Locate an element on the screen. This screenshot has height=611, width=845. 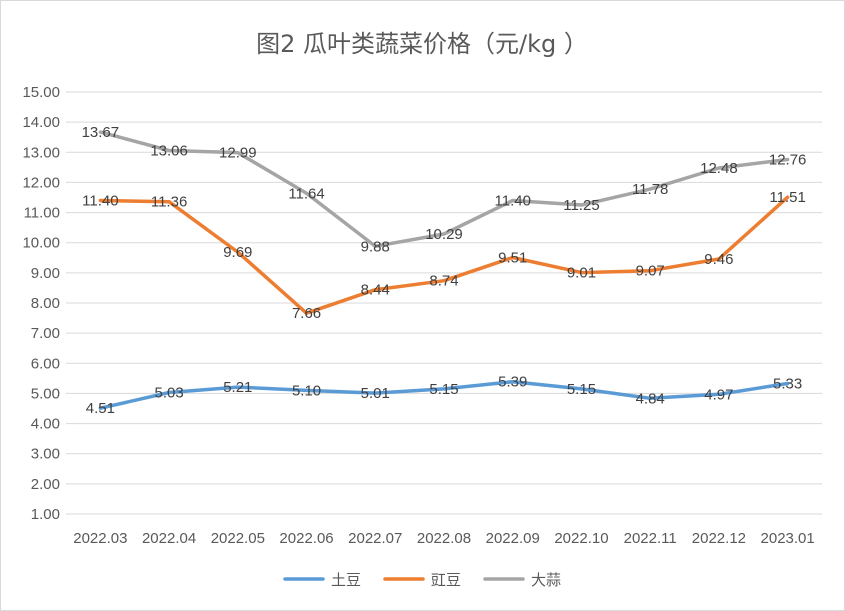
legend-label: 大蒜 is located at coordinates (546, 580).